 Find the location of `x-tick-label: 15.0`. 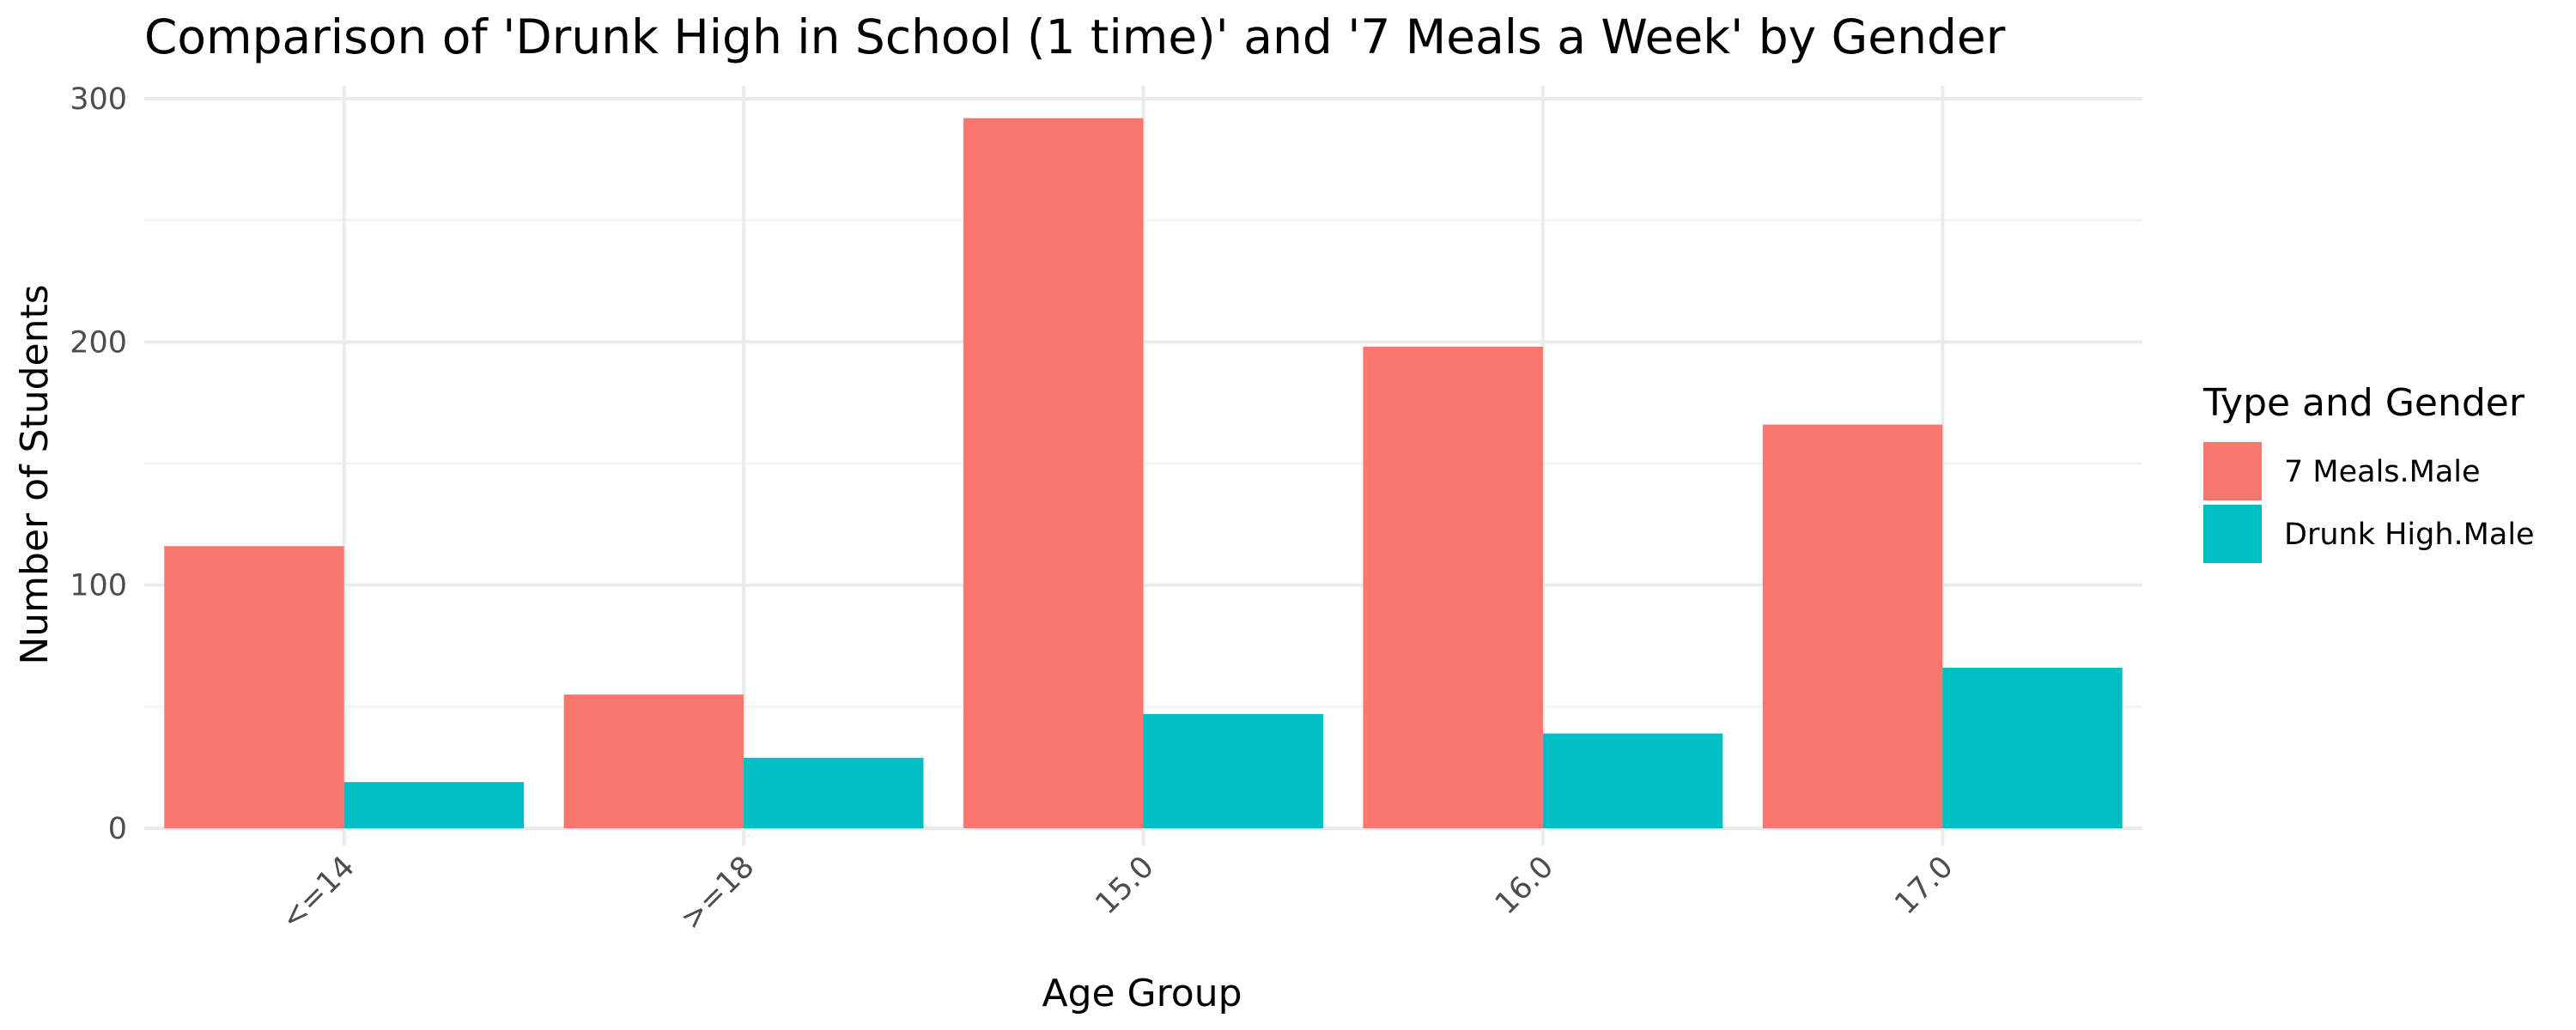

x-tick-label: 15.0 is located at coordinates (1124, 885).